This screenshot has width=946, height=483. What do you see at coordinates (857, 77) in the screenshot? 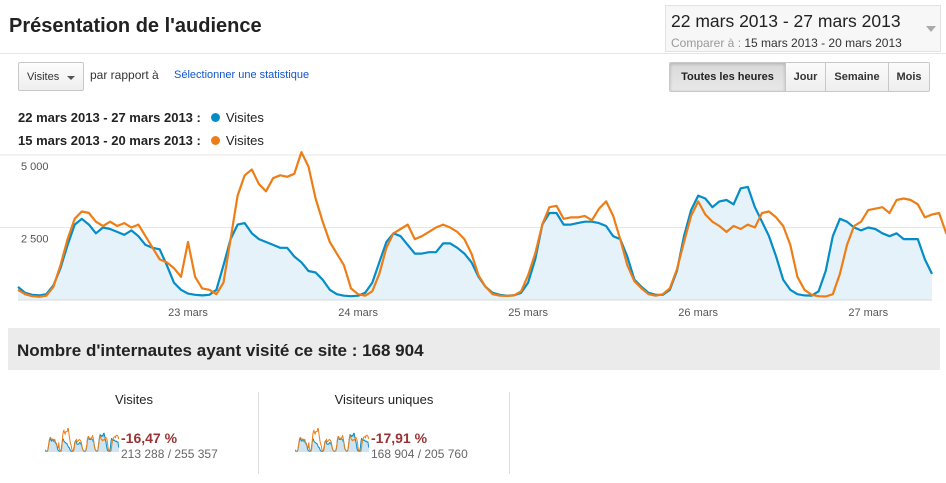
I see `granularity-week-button: Semaine` at bounding box center [857, 77].